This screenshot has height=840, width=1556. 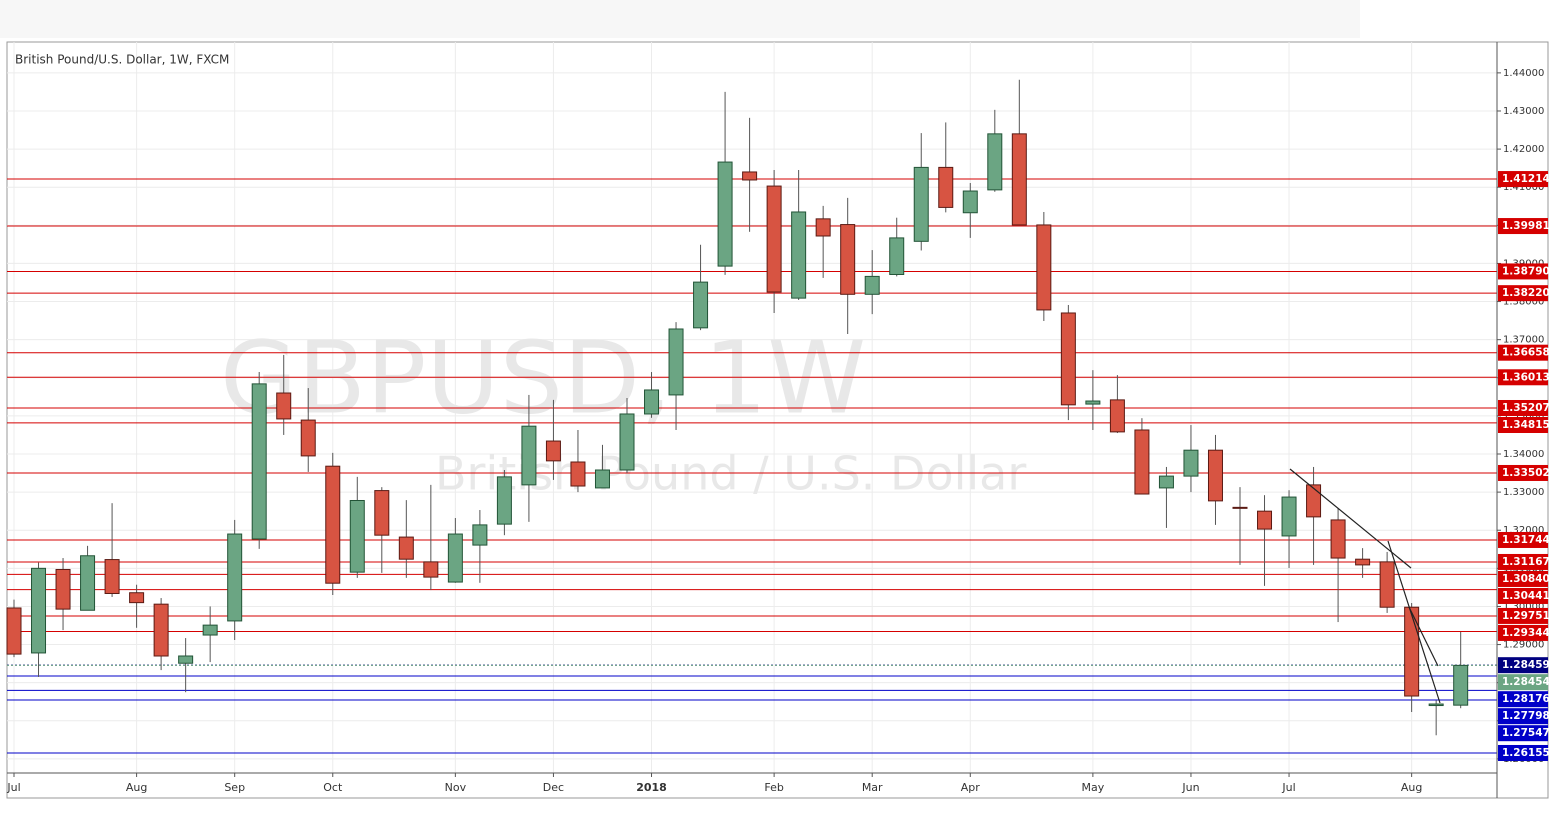 I want to click on x-tick-label: May, so click(x=1093, y=787).